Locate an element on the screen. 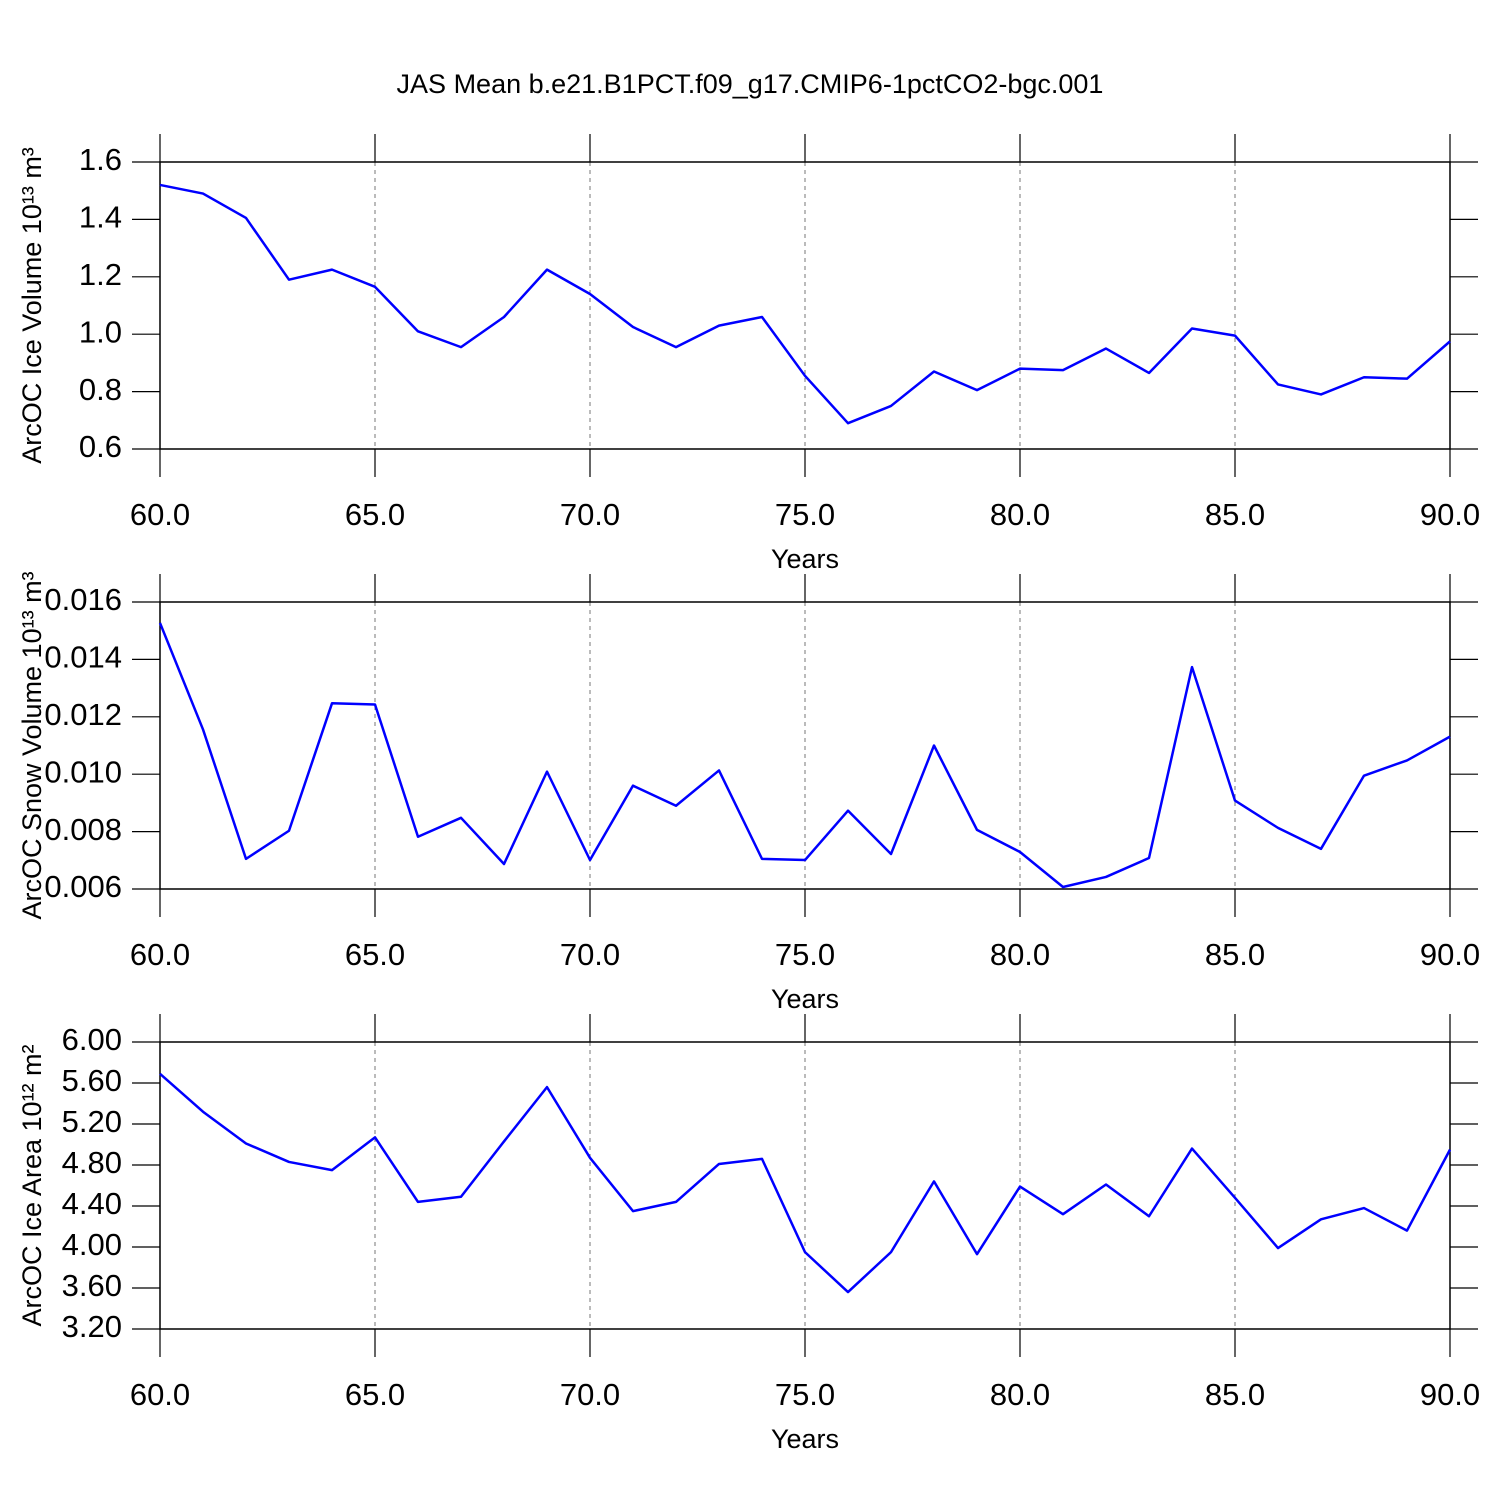  y-tick-label: 6.00 is located at coordinates (92, 1039).